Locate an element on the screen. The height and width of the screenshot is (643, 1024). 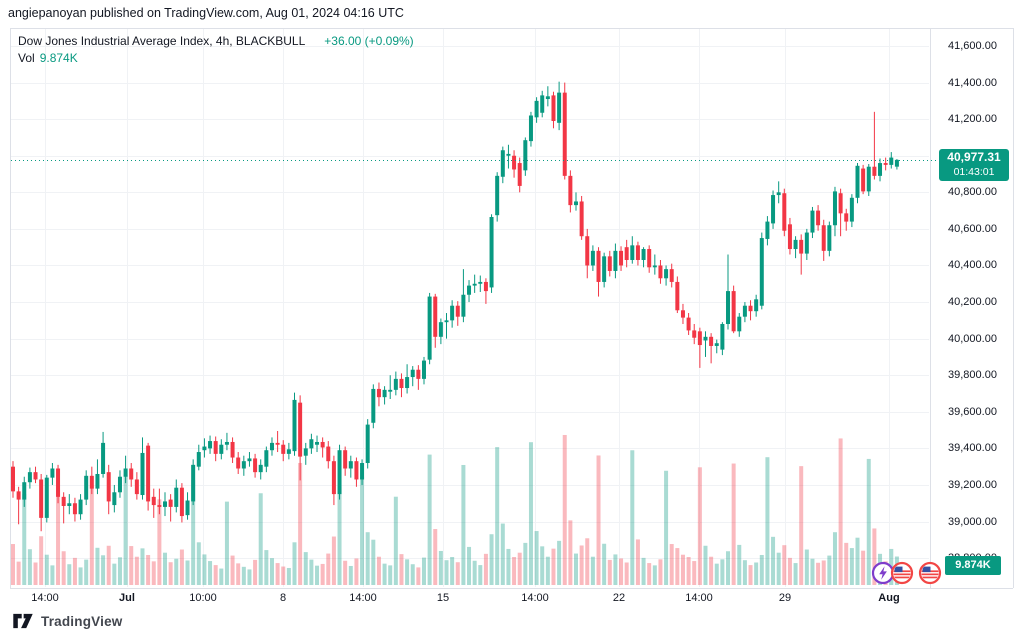
candle-countdown: 01:43:01 is located at coordinates (974, 172).